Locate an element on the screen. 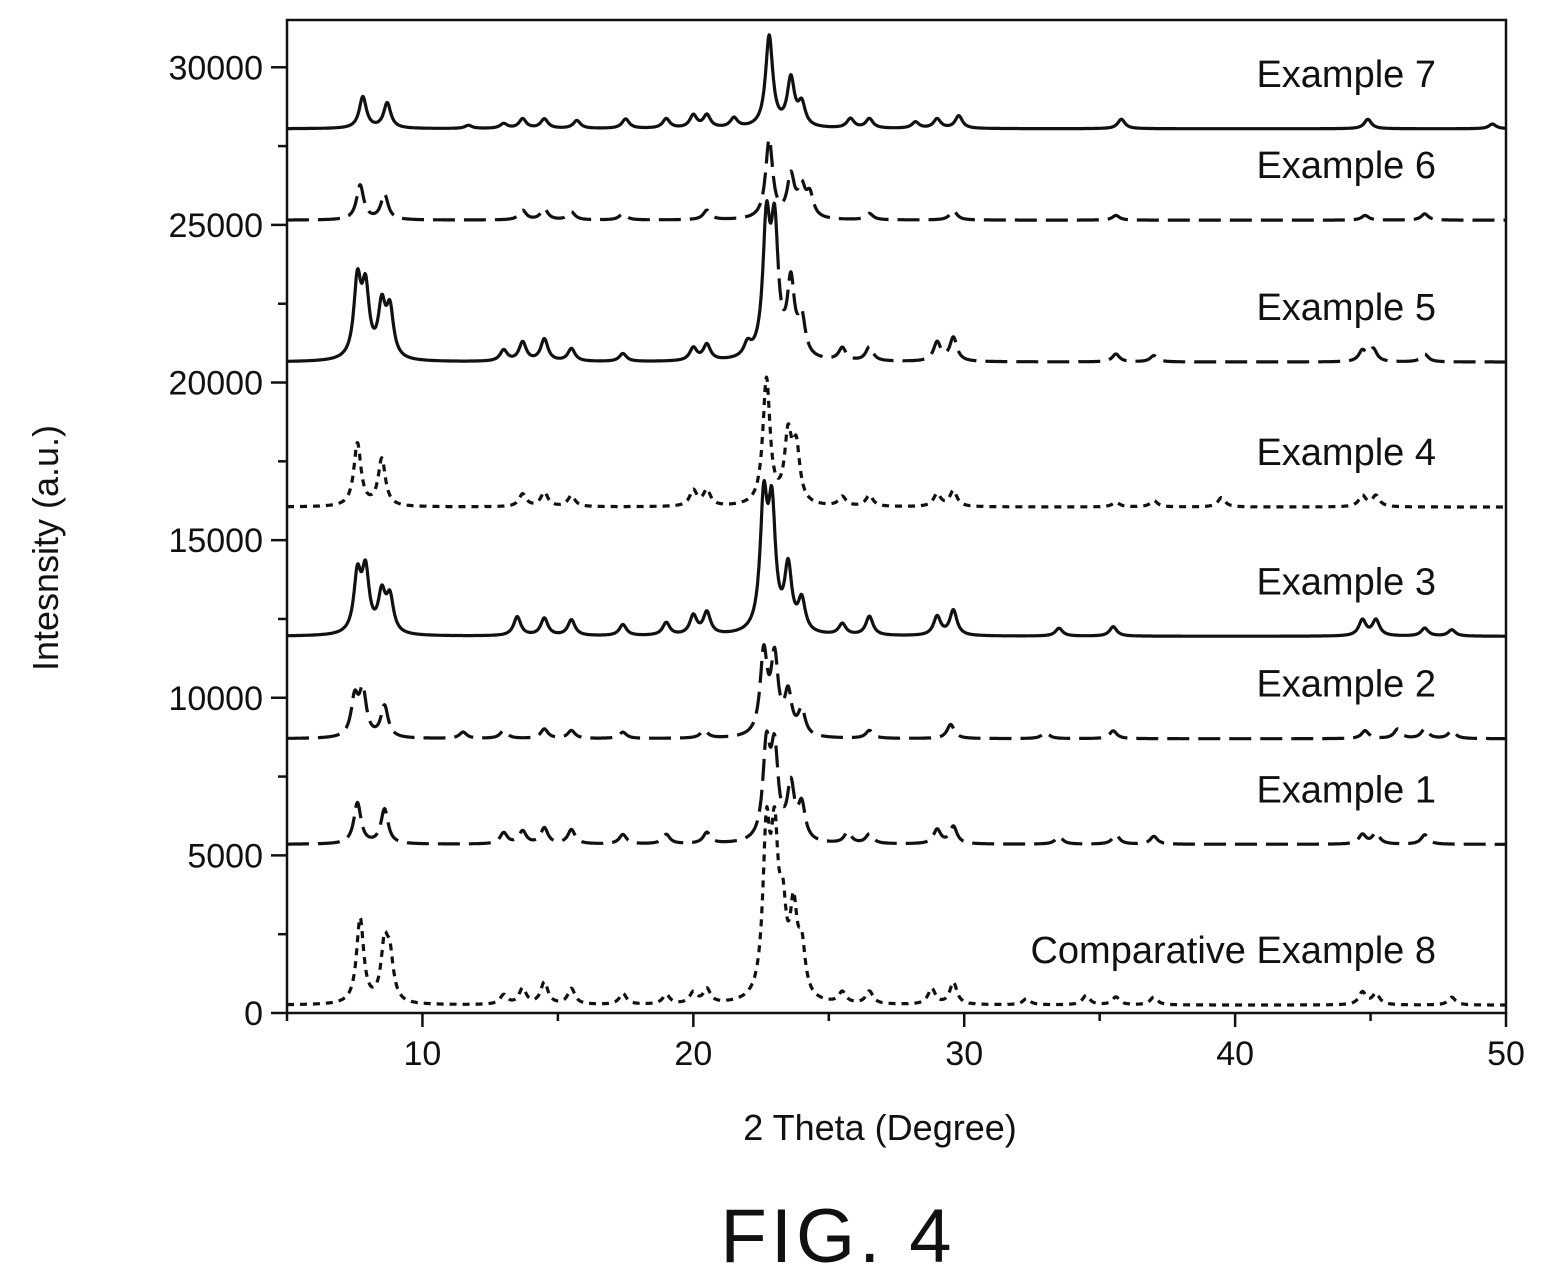 The height and width of the screenshot is (1286, 1547). series-label: Example 4 is located at coordinates (1346, 453).